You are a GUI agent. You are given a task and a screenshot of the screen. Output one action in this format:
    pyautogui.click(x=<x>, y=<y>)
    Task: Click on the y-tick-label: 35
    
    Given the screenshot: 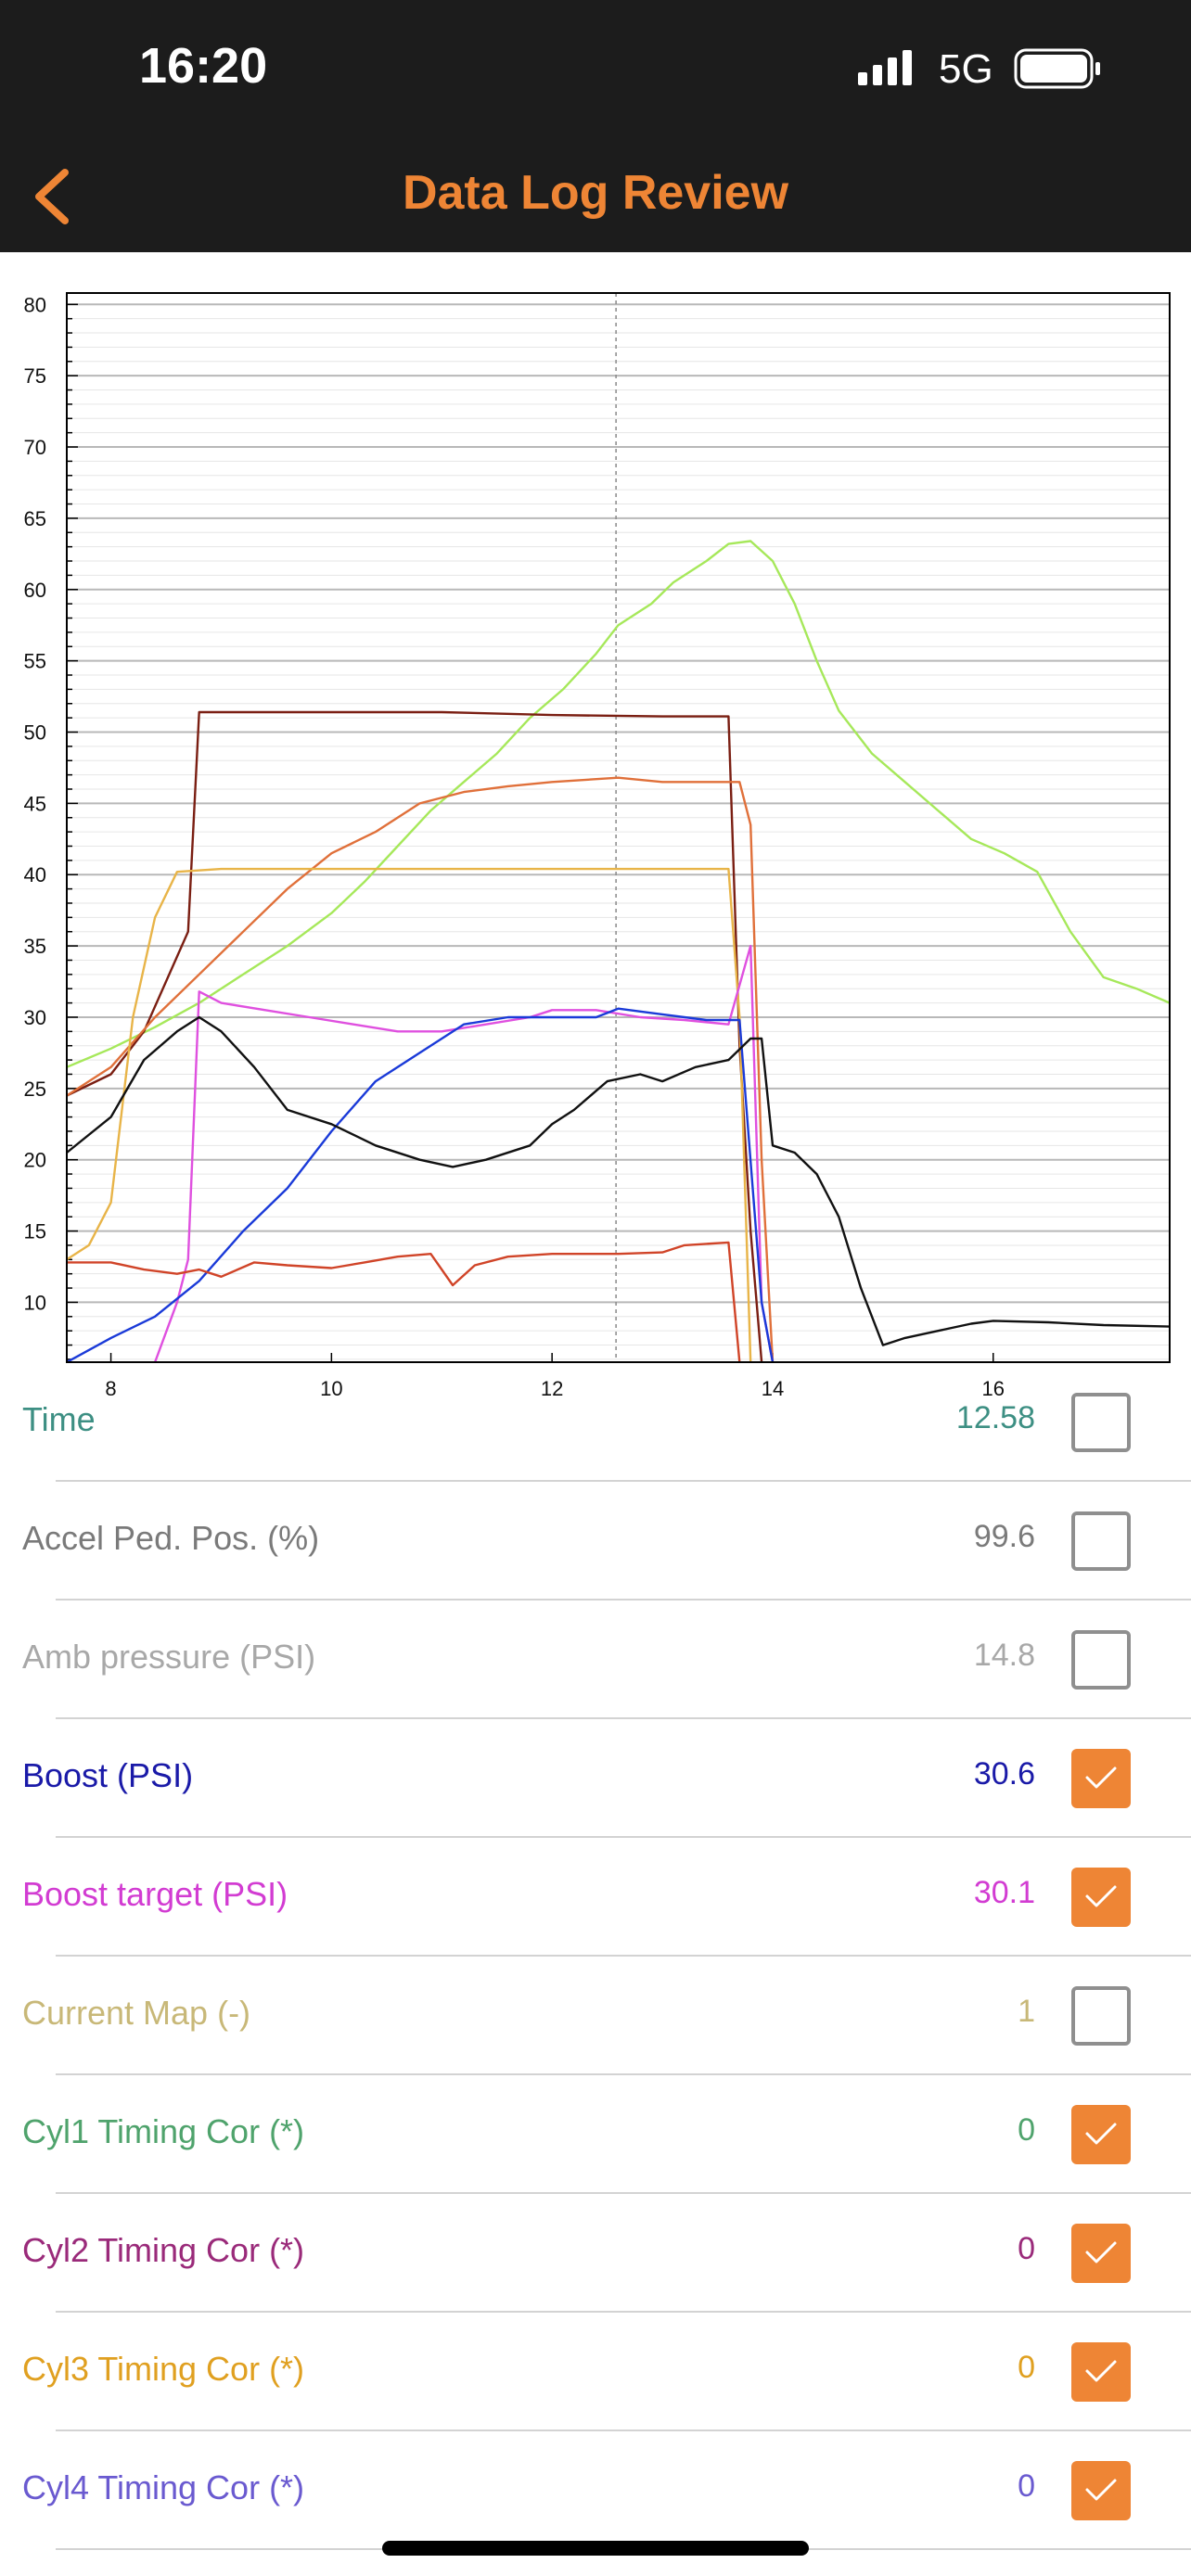 What is the action you would take?
    pyautogui.click(x=35, y=947)
    